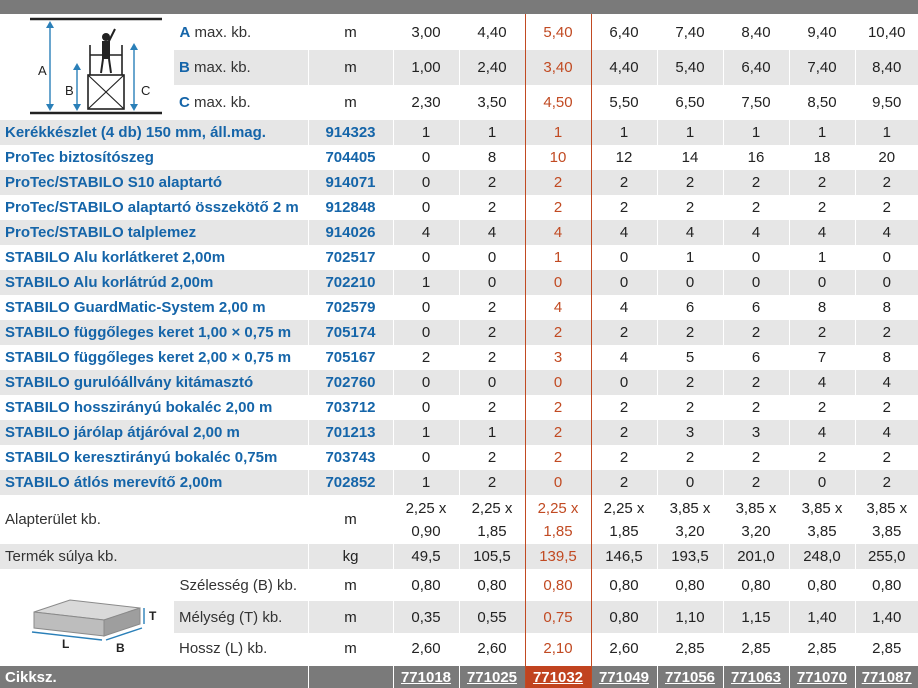 Image resolution: width=918 pixels, height=688 pixels. I want to click on label-T: T, so click(153, 616).